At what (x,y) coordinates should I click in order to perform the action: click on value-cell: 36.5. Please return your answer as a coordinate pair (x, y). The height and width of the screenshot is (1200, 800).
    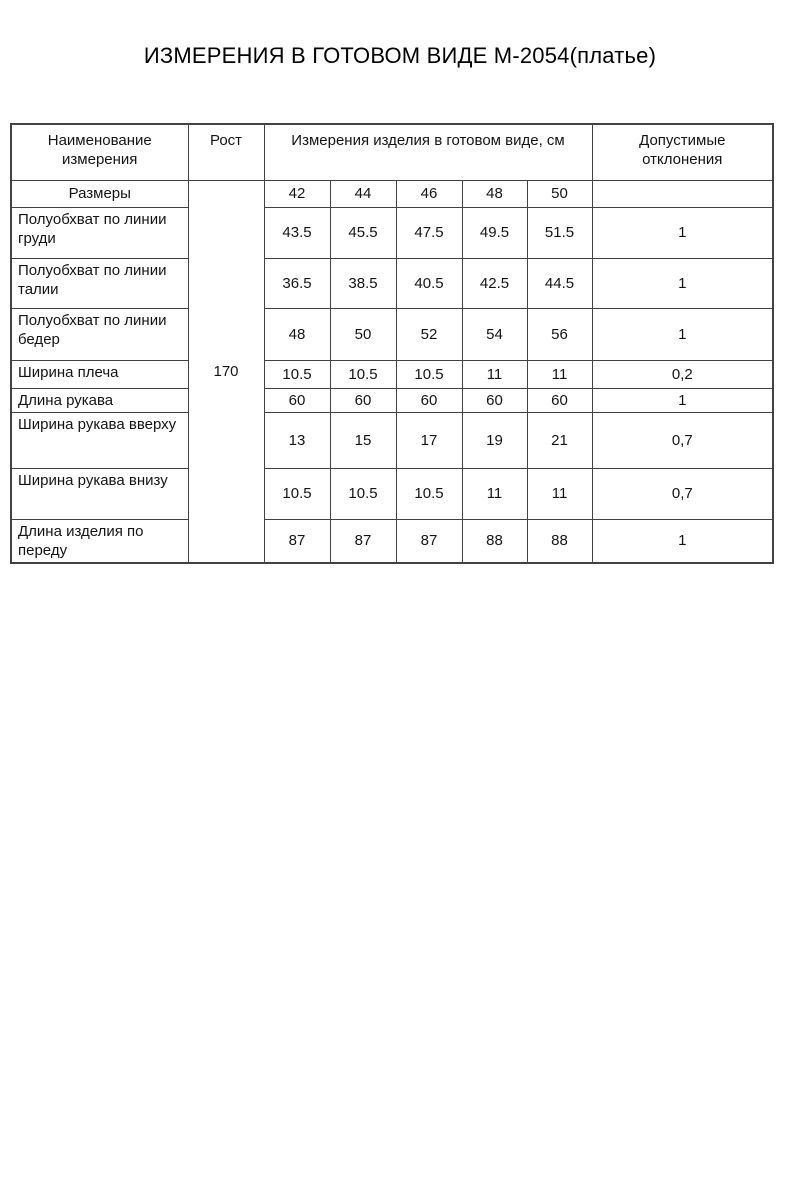
    Looking at the image, I should click on (297, 283).